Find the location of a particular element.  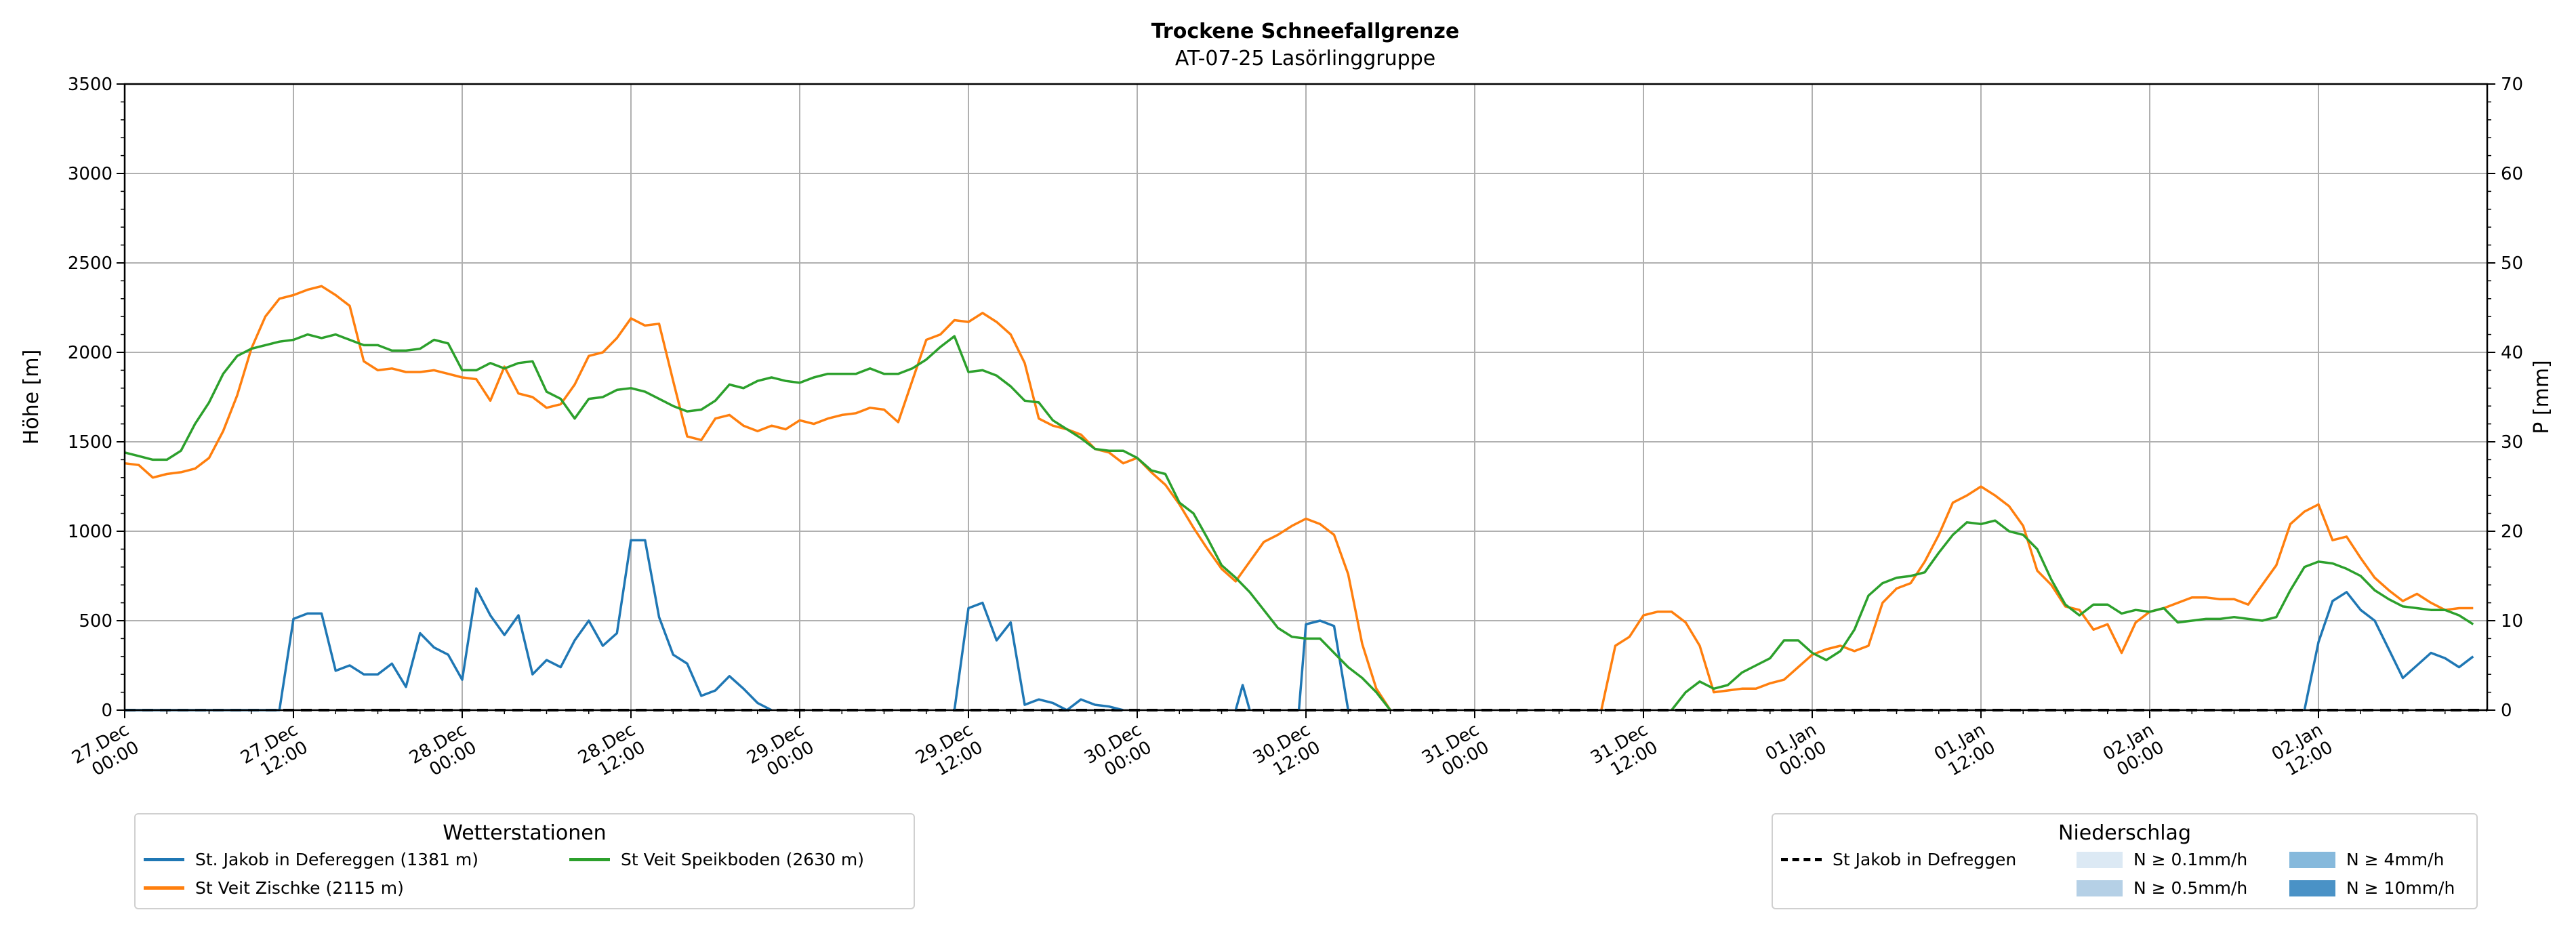

legend-item: St Veit Speikboden (2630 m) is located at coordinates (716, 859).